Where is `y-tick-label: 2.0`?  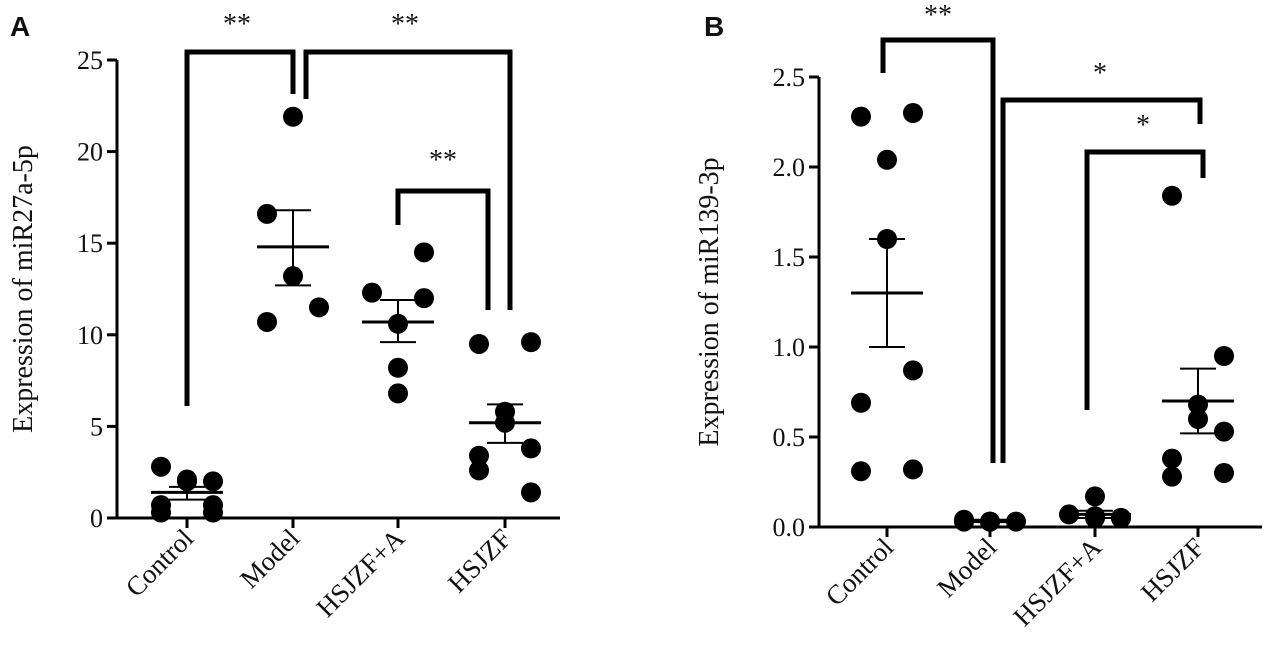 y-tick-label: 2.0 is located at coordinates (789, 167).